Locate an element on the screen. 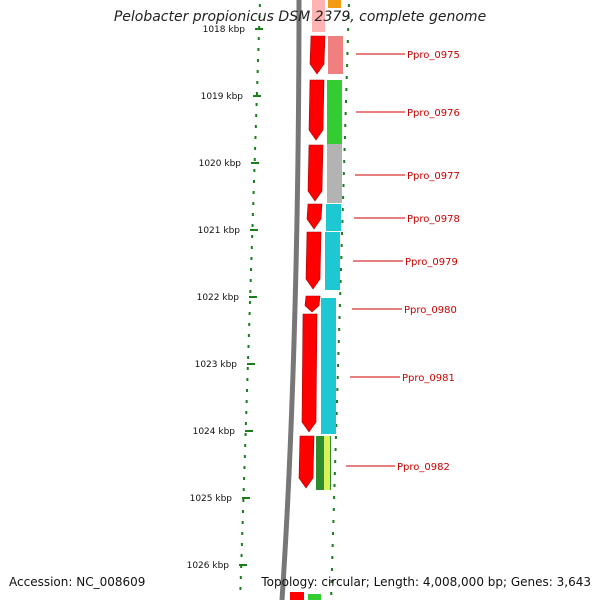  feature-partial is located at coordinates (314, 597).